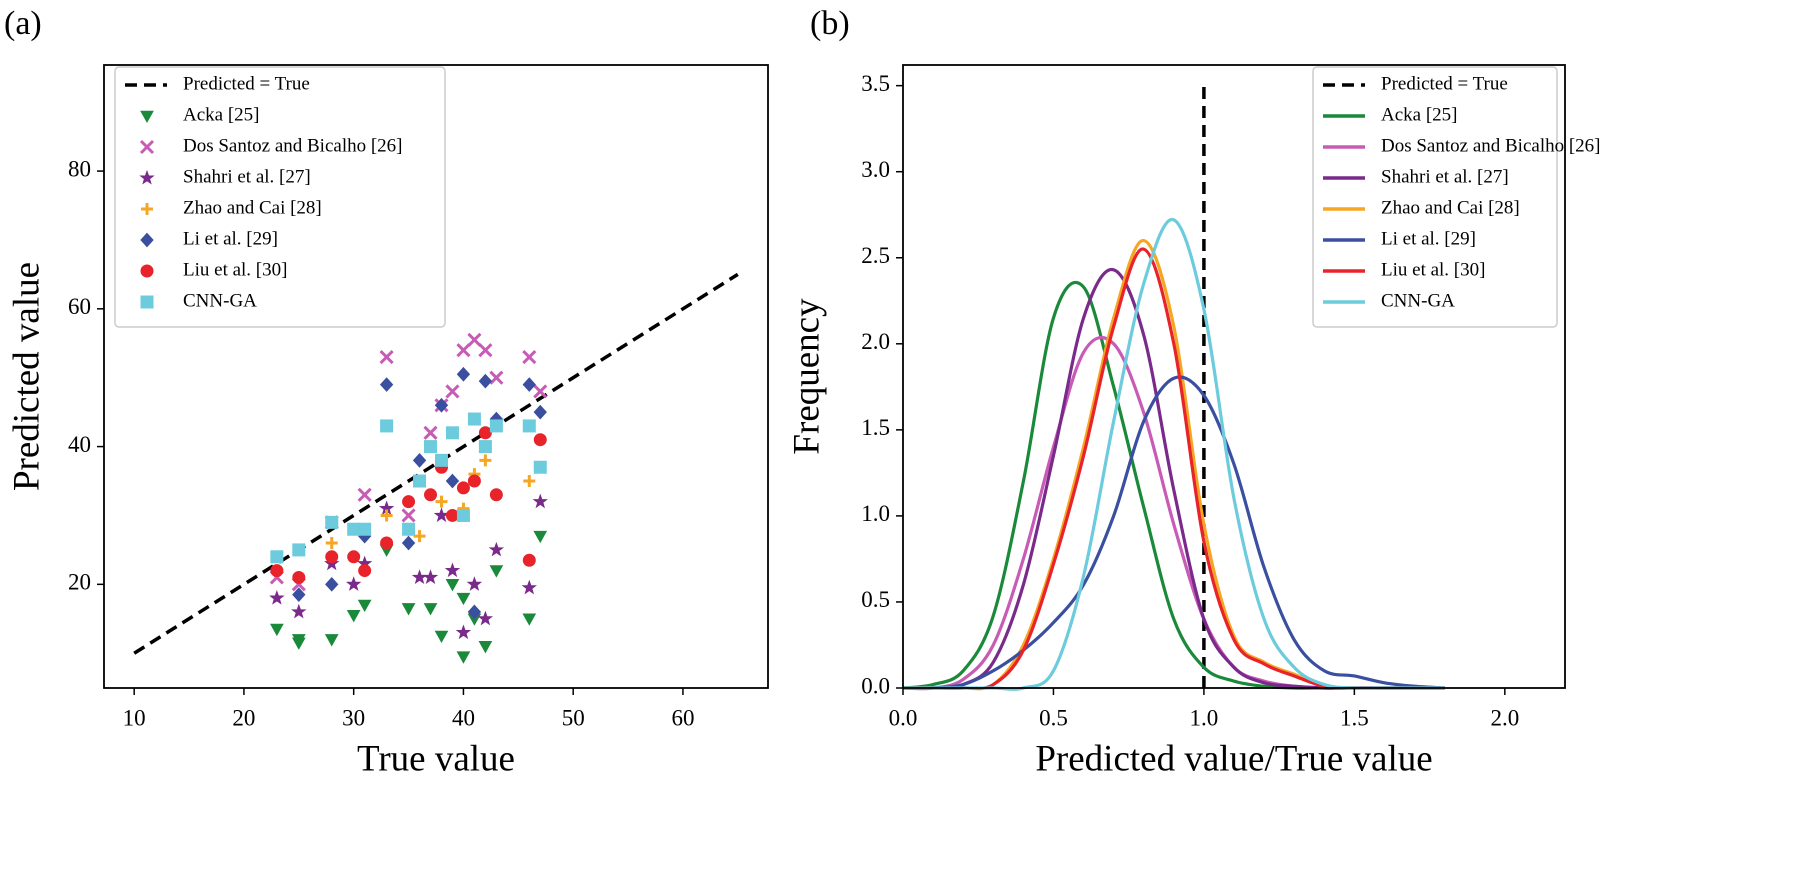 This screenshot has height=894, width=1800. I want to click on y-tick-label: 1.5, so click(875, 427).